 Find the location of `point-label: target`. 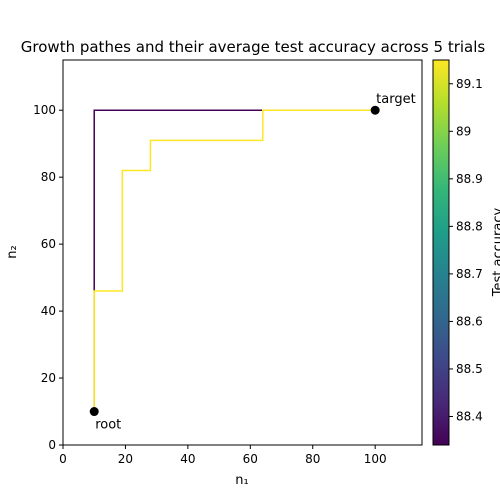

point-label: target is located at coordinates (396, 99).